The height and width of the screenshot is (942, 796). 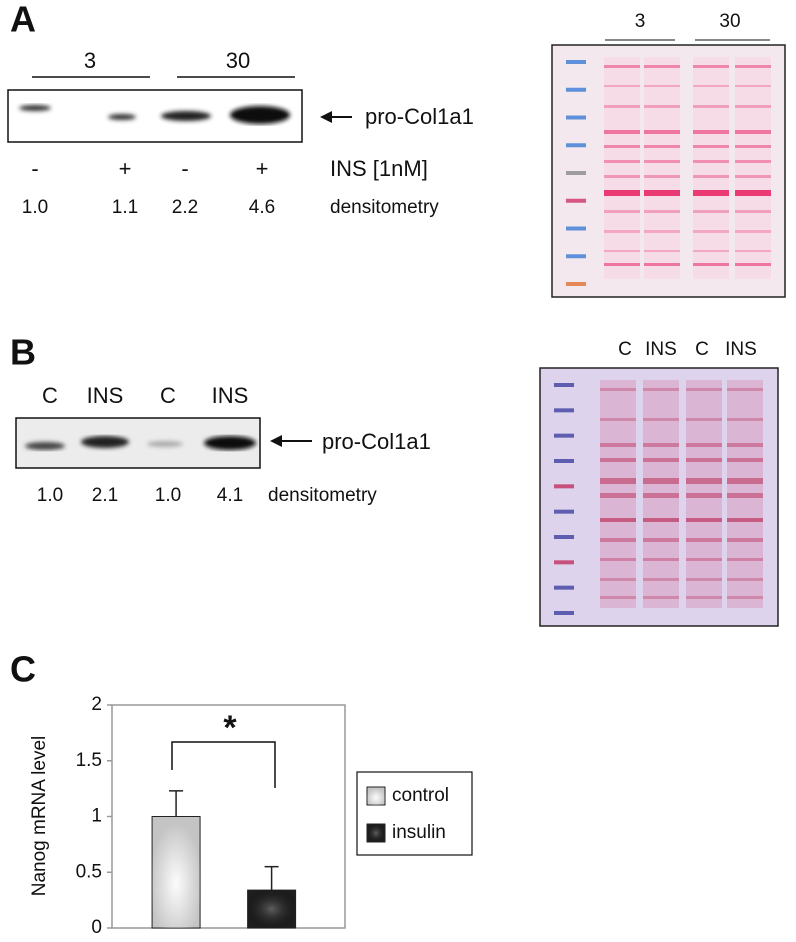 What do you see at coordinates (741, 349) in the screenshot?
I see `stain-label: INS` at bounding box center [741, 349].